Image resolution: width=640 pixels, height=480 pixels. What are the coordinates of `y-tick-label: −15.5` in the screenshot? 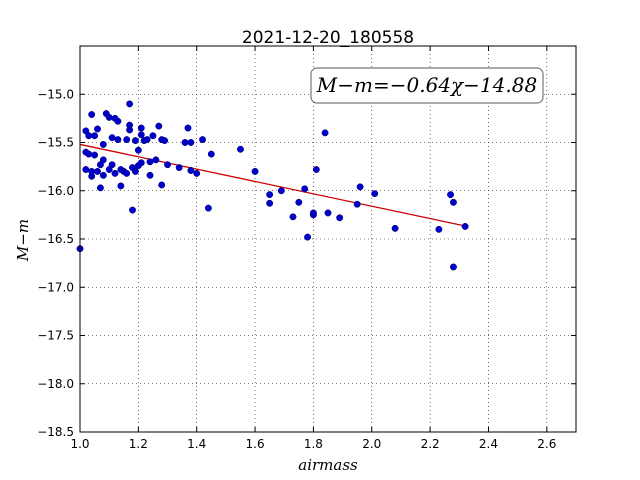 It's located at (55, 143).